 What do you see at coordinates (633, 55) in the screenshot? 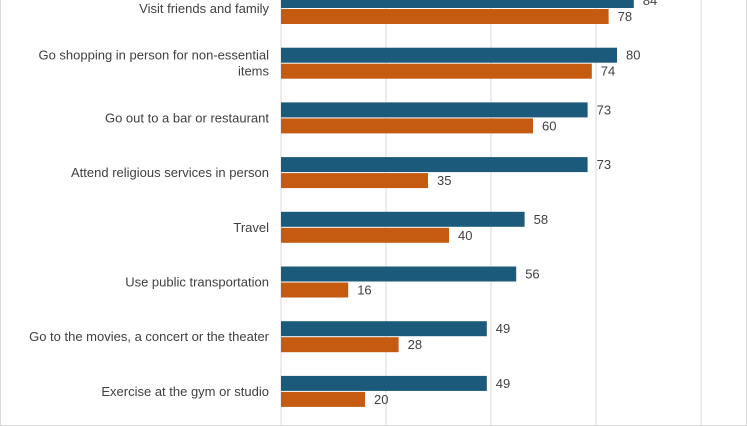
I see `data-label: 80` at bounding box center [633, 55].